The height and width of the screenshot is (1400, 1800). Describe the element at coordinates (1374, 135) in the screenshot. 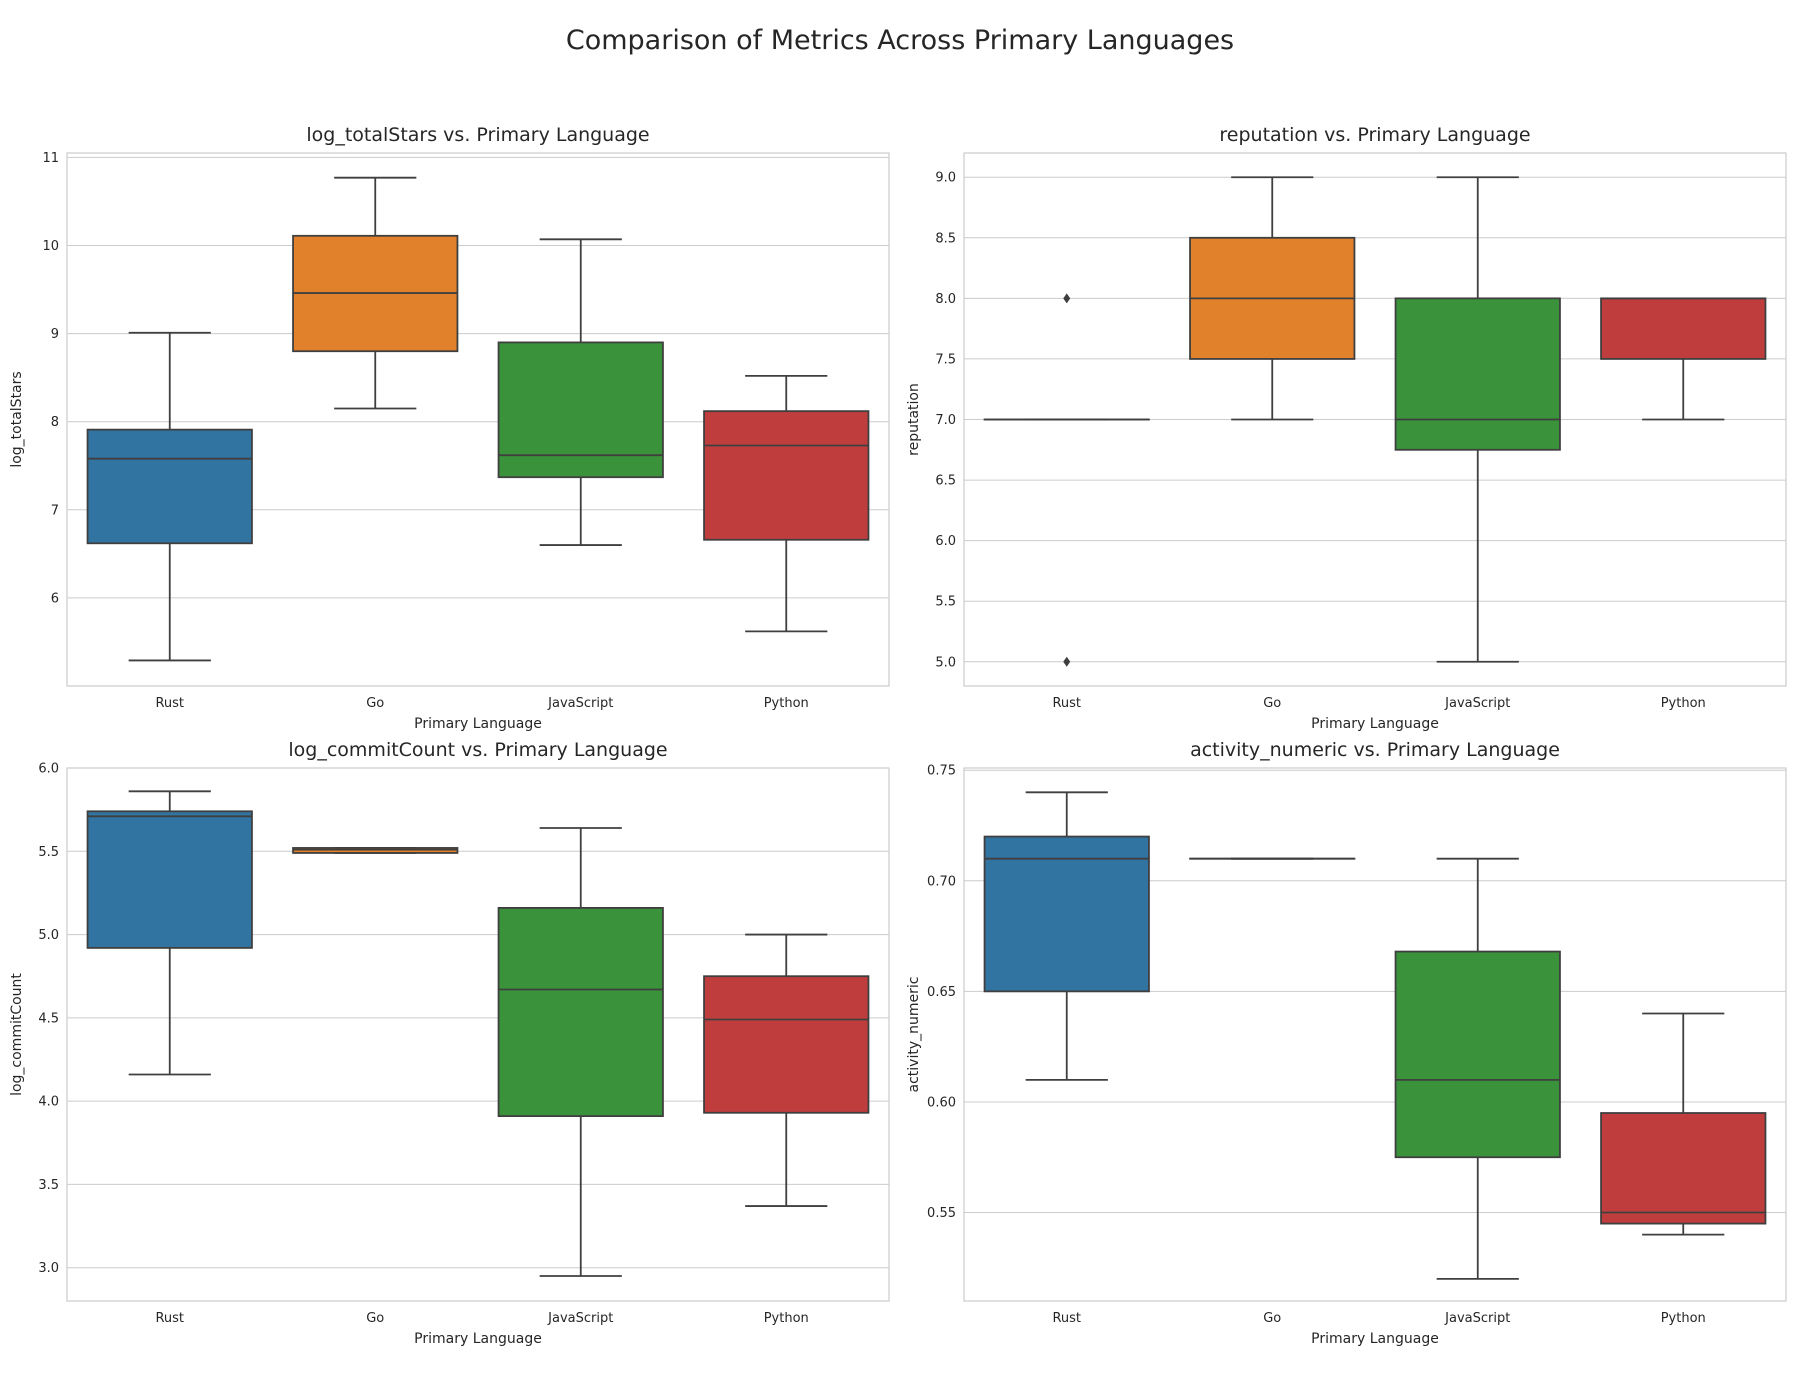

I see `subplot-title: reputation vs. Primary Language` at that location.